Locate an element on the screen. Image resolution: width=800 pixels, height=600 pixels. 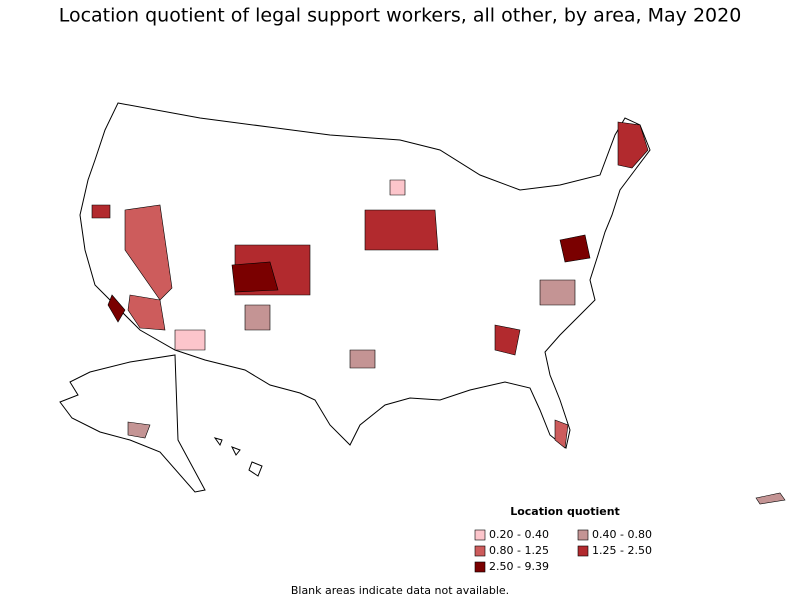
legend-label: 0.80 - 1.25 is located at coordinates (519, 550).